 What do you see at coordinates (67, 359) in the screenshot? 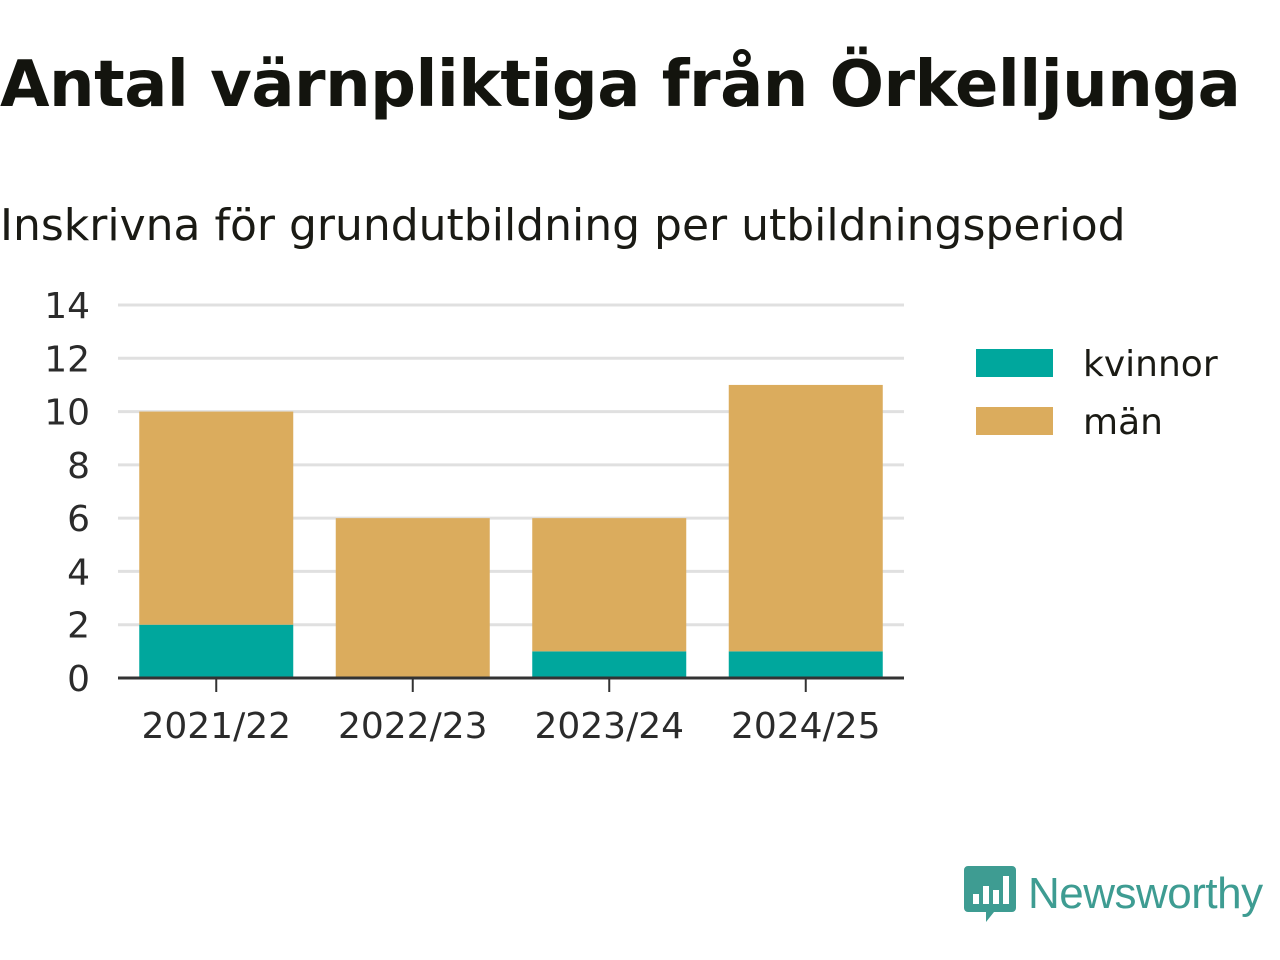
I see `y-tick-label: 12` at bounding box center [67, 359].